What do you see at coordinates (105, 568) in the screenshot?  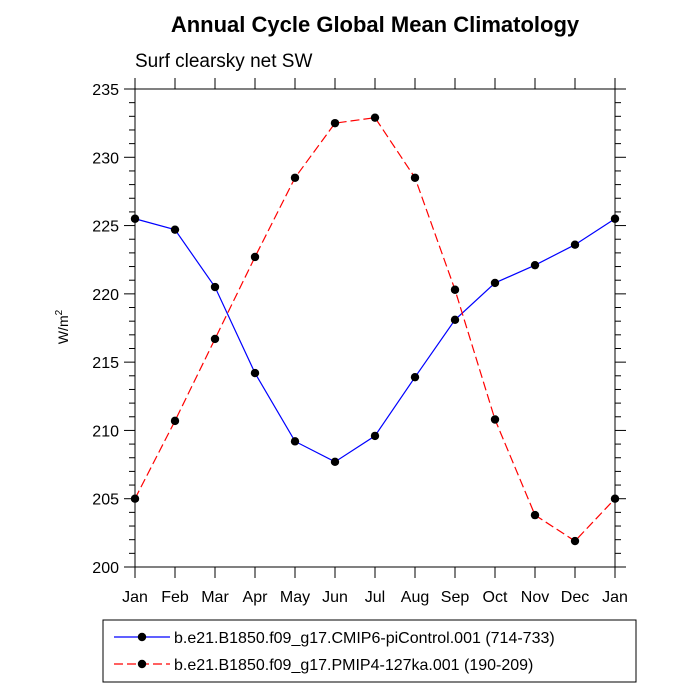 I see `y-tick-label: 200` at bounding box center [105, 568].